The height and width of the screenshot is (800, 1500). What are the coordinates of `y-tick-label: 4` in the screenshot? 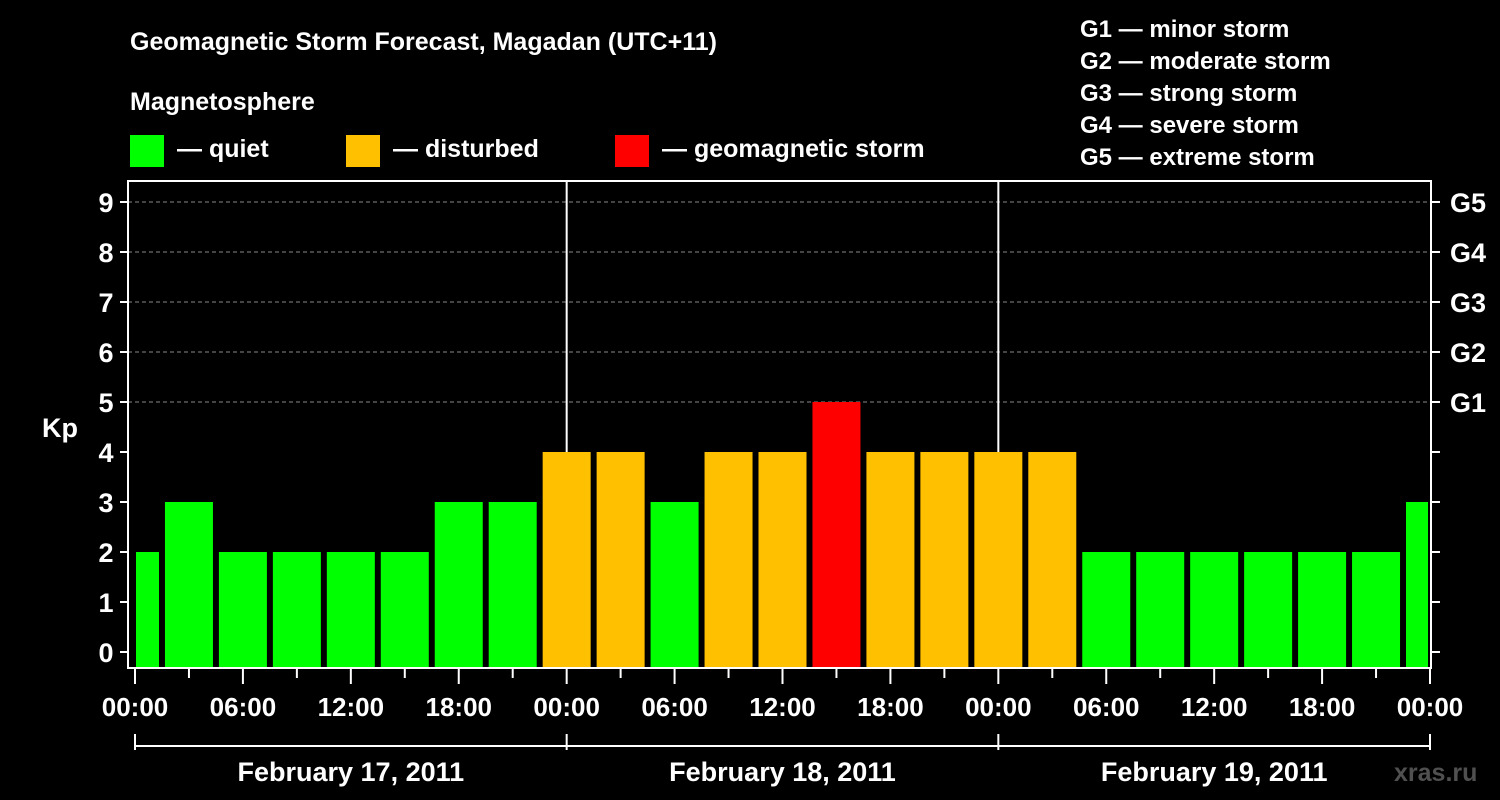 It's located at (105, 453).